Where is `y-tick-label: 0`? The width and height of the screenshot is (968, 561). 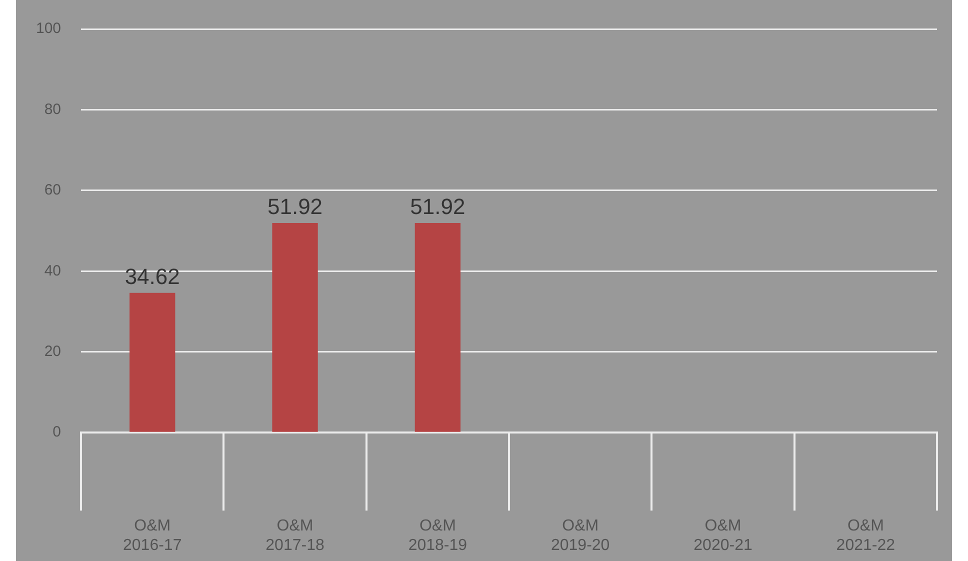 y-tick-label: 0 is located at coordinates (57, 432).